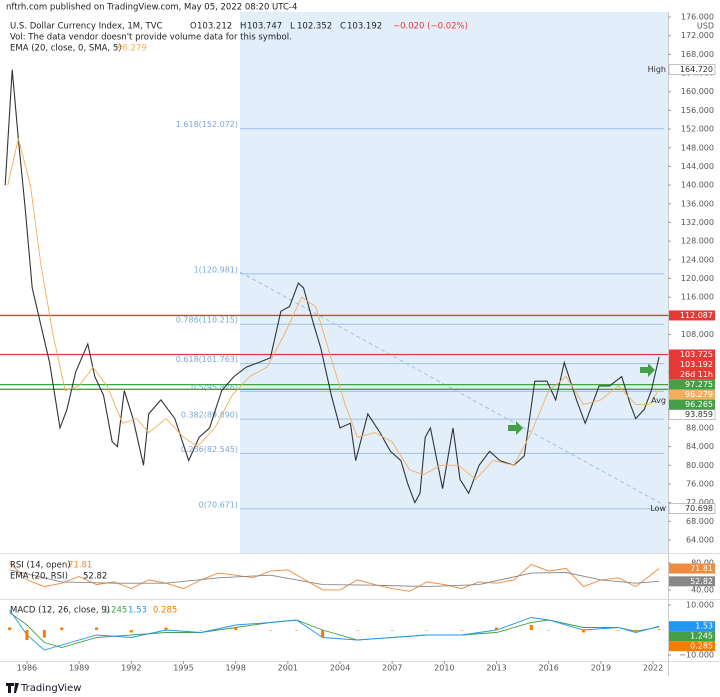 Image resolution: width=720 pixels, height=697 pixels. Describe the element at coordinates (697, 222) in the screenshot. I see `y-tick-label: 132.000` at that location.